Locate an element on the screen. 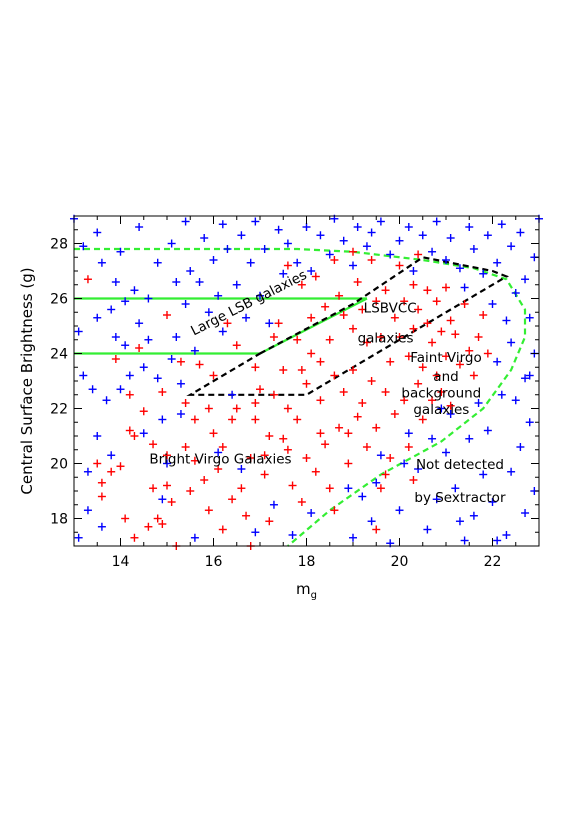 The height and width of the screenshot is (819, 579). y-axis-label: Central Surface Brightness (g) is located at coordinates (27, 380).